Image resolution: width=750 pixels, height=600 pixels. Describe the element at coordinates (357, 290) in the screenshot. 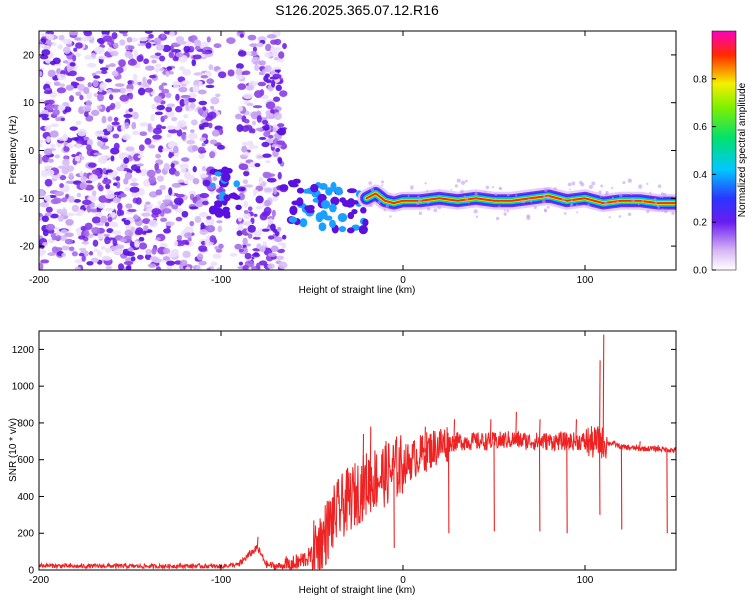

I see `spectrogram-x-label: Height of straight line (km)` at that location.